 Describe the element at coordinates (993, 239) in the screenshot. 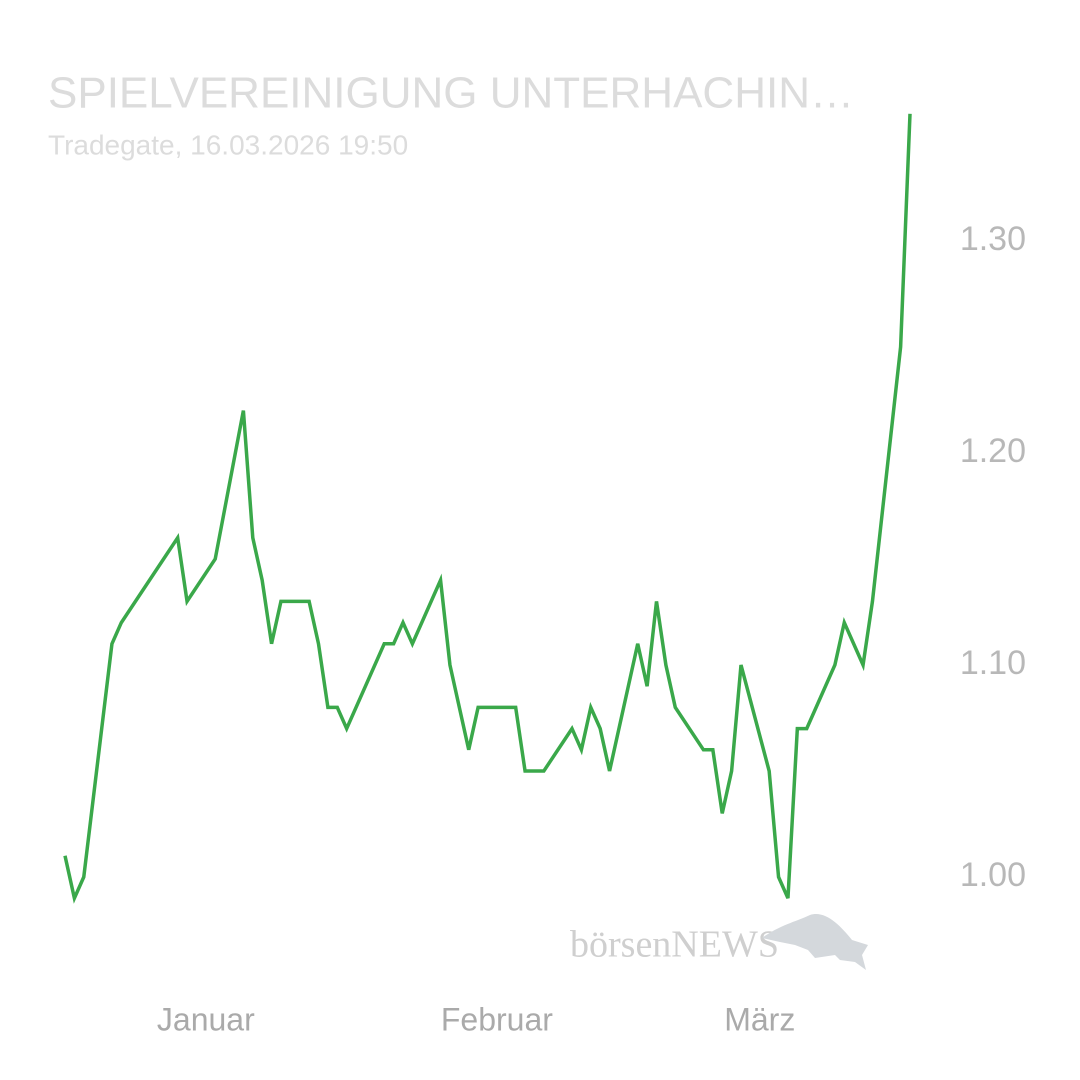

I see `y-tick-label: 1.30` at that location.